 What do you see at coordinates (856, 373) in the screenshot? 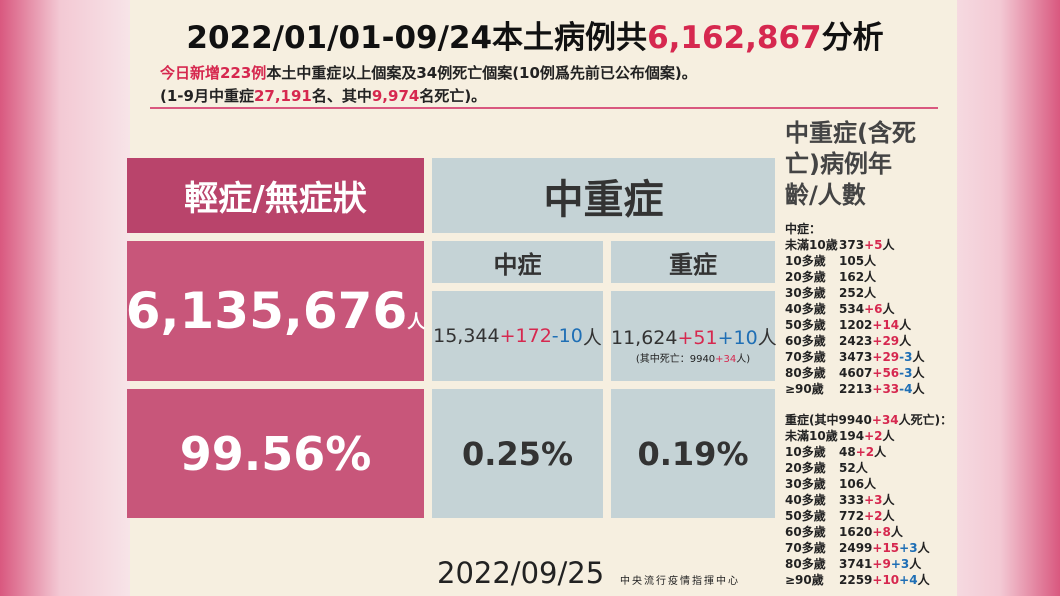
I see `text-segment: 4607` at bounding box center [856, 373].